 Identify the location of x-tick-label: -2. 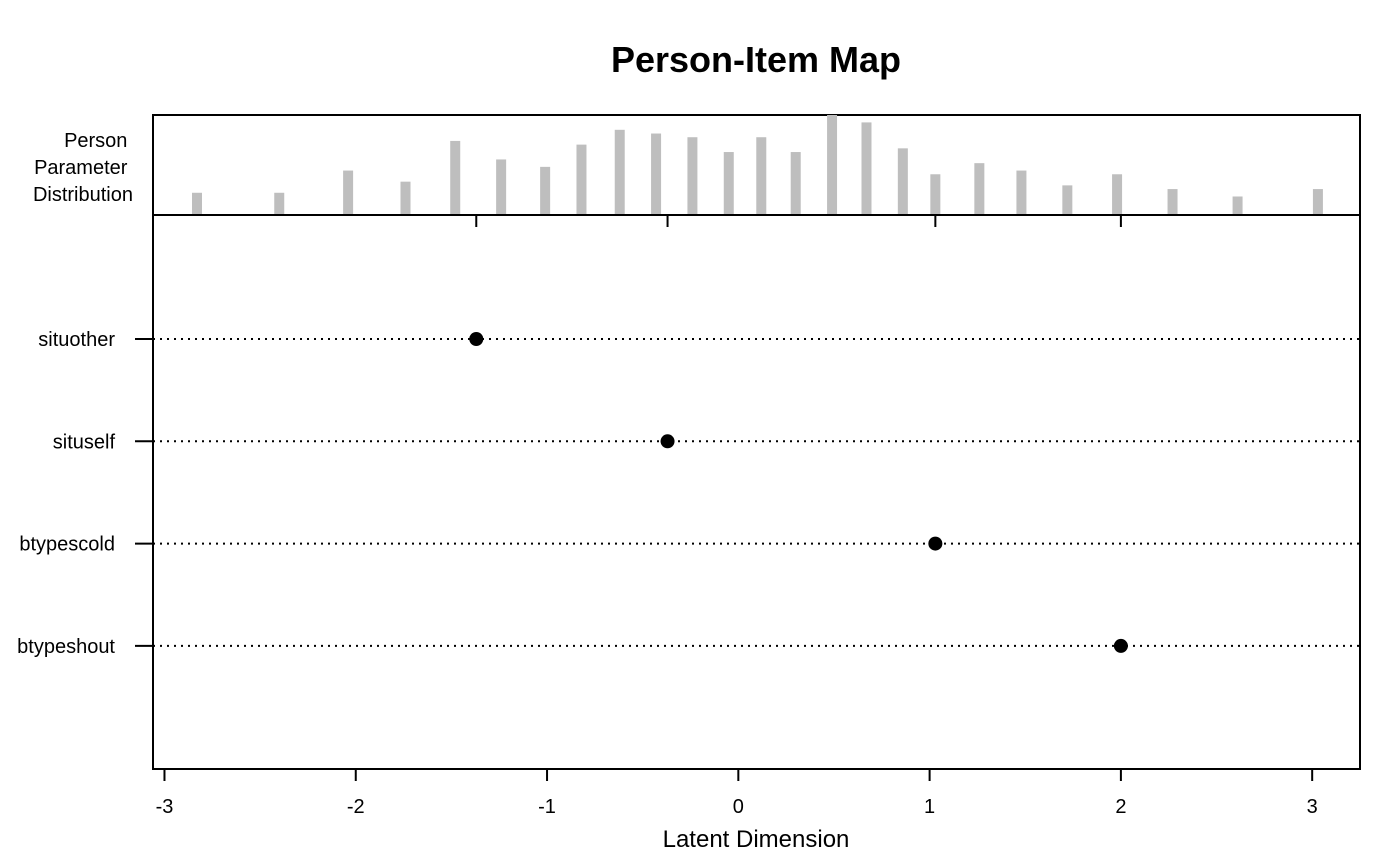
(356, 807).